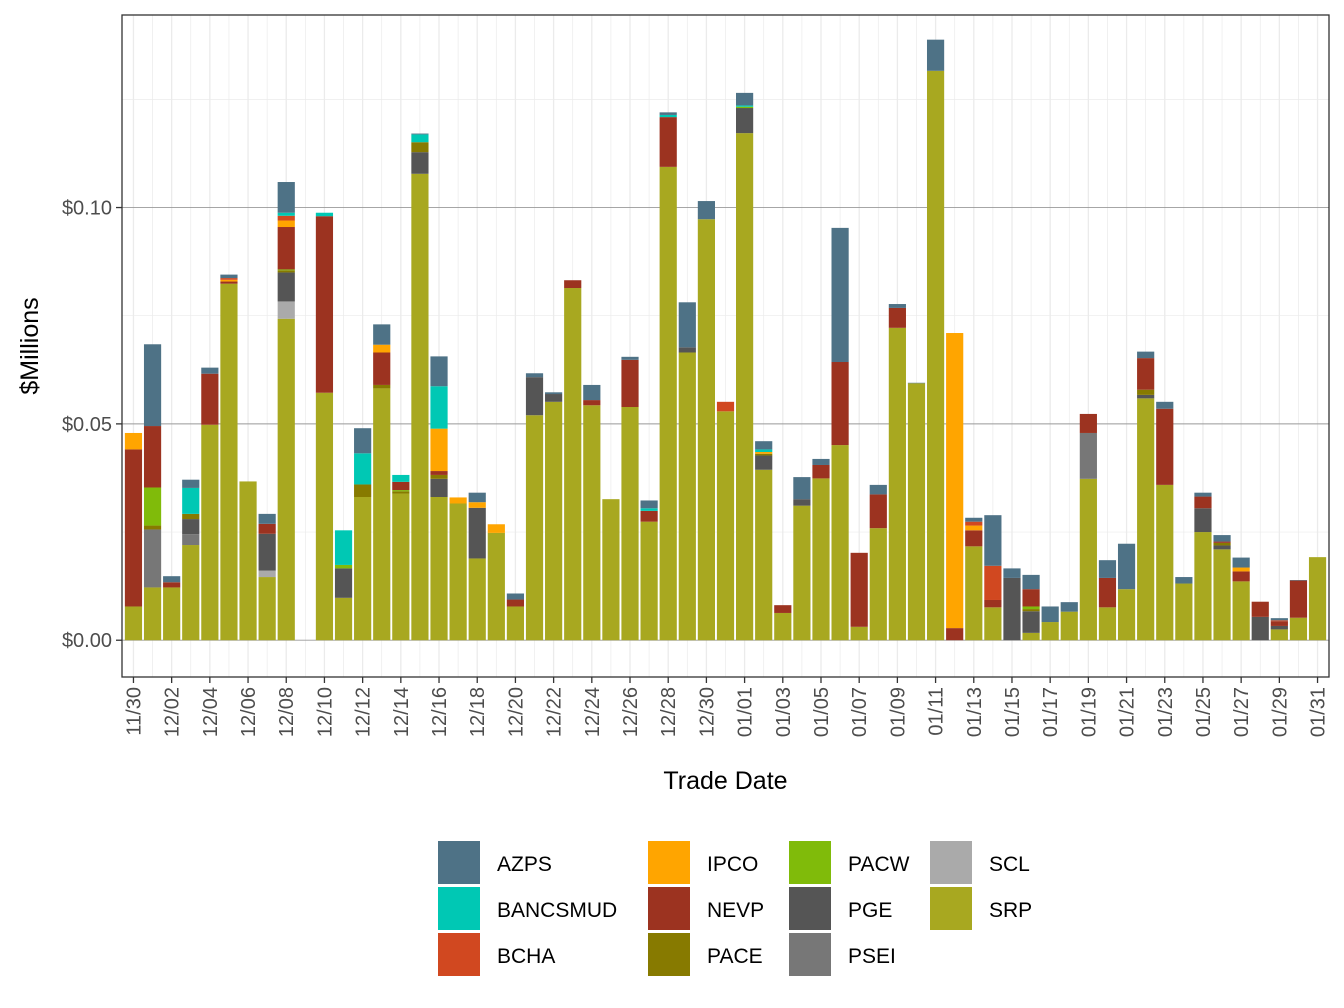 The image size is (1344, 1008). I want to click on x-tick-label: 01/21, so click(1128, 712).